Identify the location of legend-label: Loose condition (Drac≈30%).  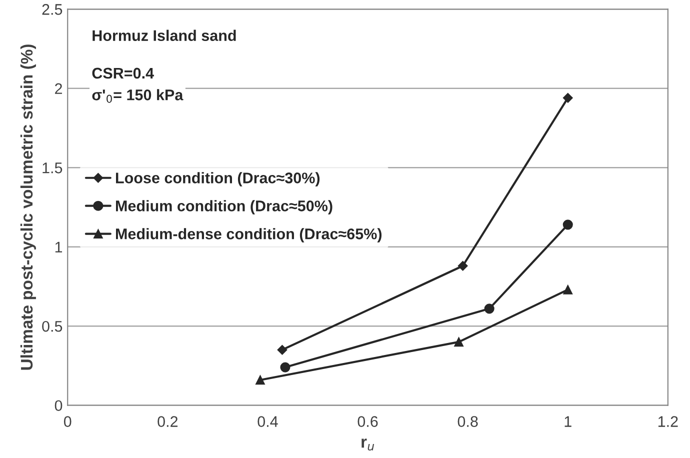
(218, 179).